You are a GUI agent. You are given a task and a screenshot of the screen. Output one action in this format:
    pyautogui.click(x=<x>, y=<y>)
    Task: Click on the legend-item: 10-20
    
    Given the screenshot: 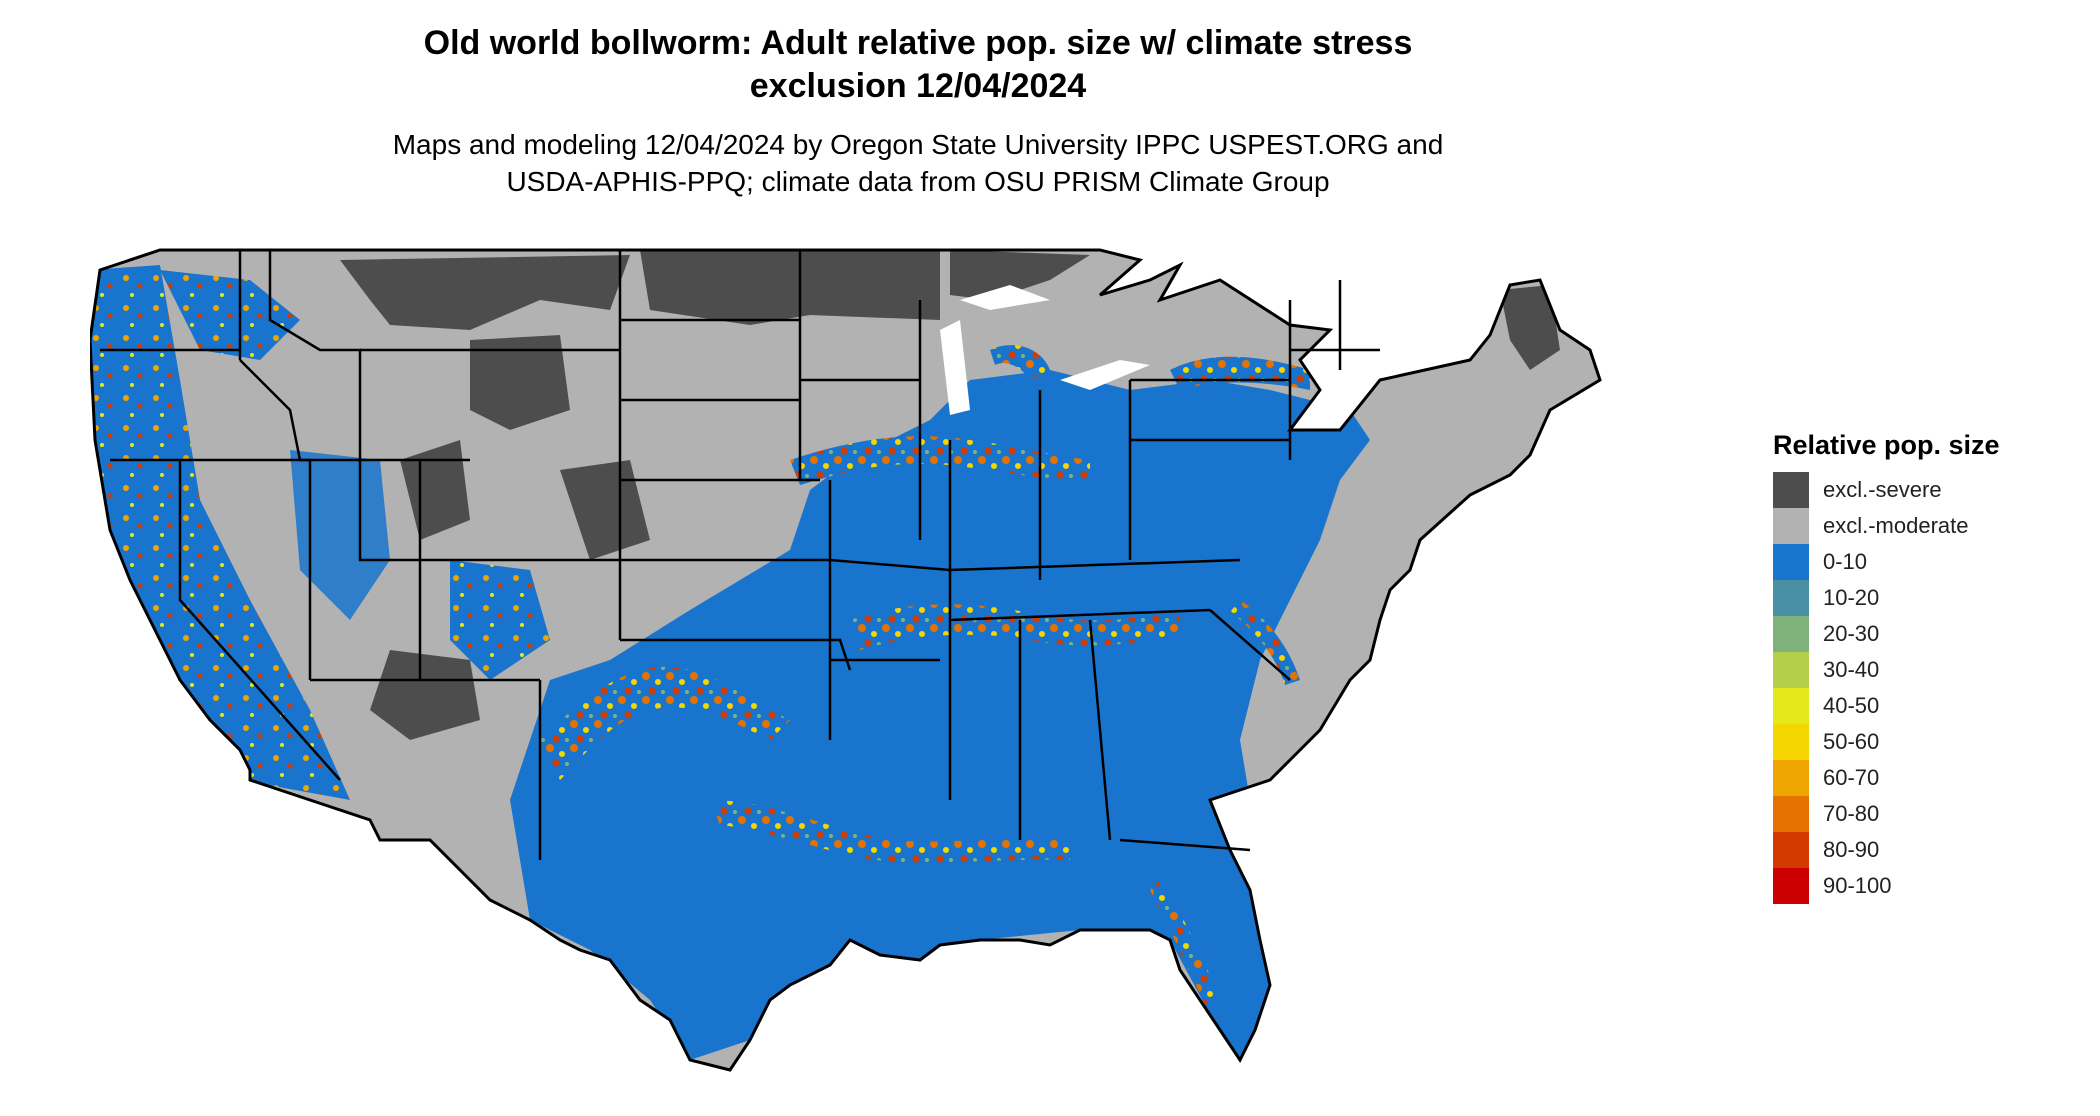 What is the action you would take?
    pyautogui.click(x=1933, y=598)
    